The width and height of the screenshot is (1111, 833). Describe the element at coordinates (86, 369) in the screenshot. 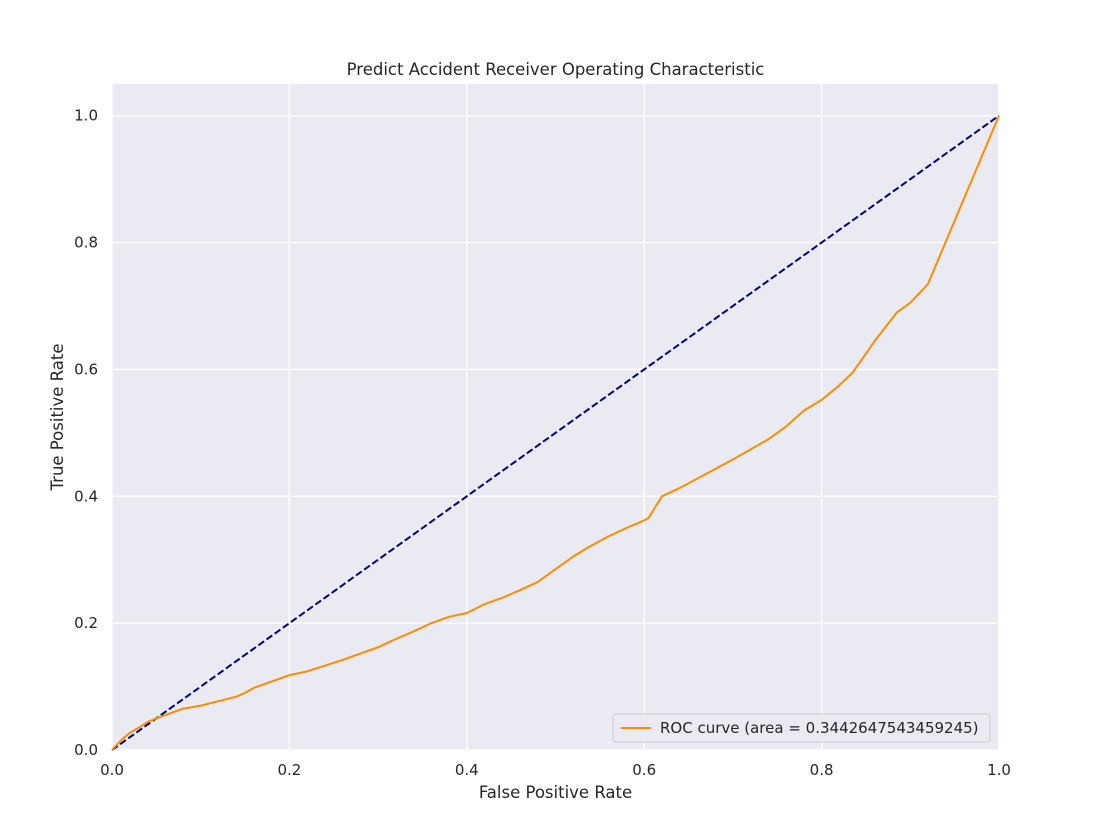

I see `y-tick-label: 0.6` at that location.